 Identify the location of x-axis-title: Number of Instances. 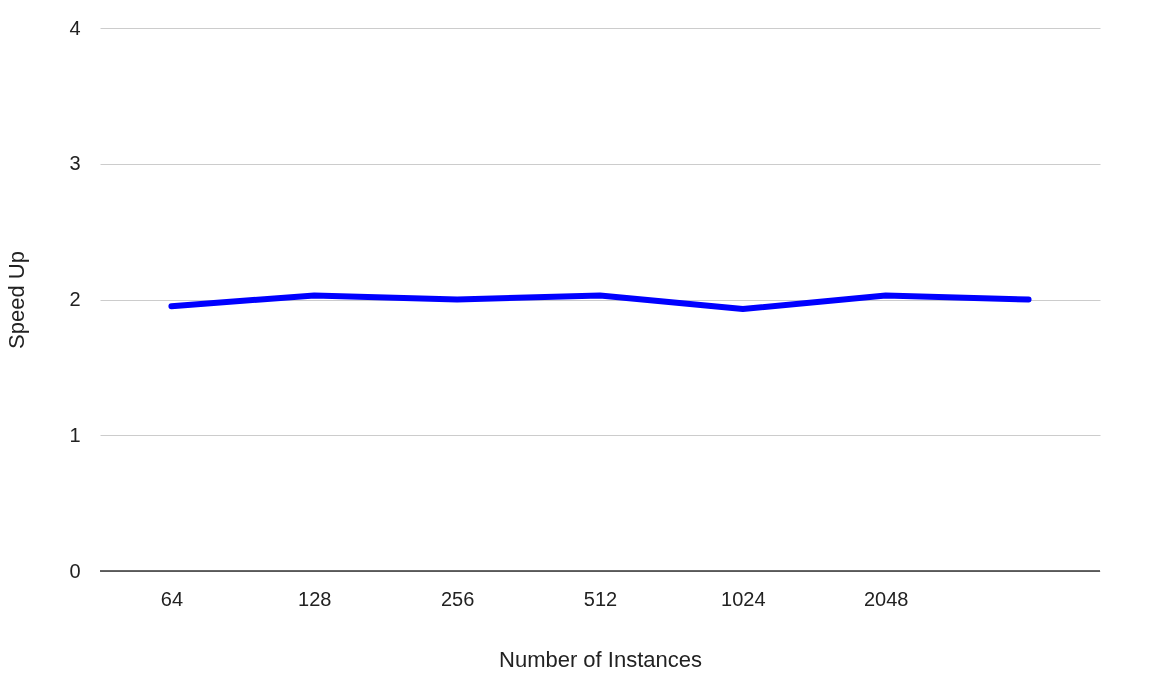
(600, 659).